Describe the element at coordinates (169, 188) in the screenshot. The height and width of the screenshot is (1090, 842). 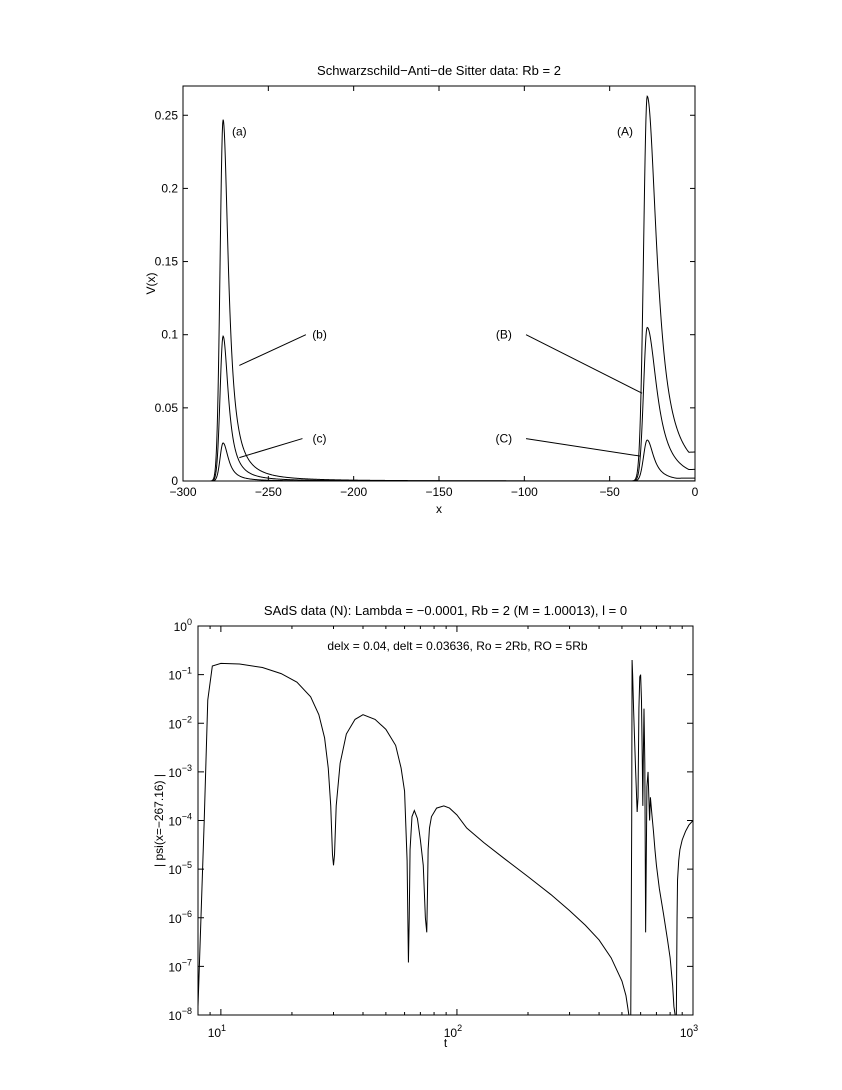
I see `y-tick-label: 0.2` at that location.